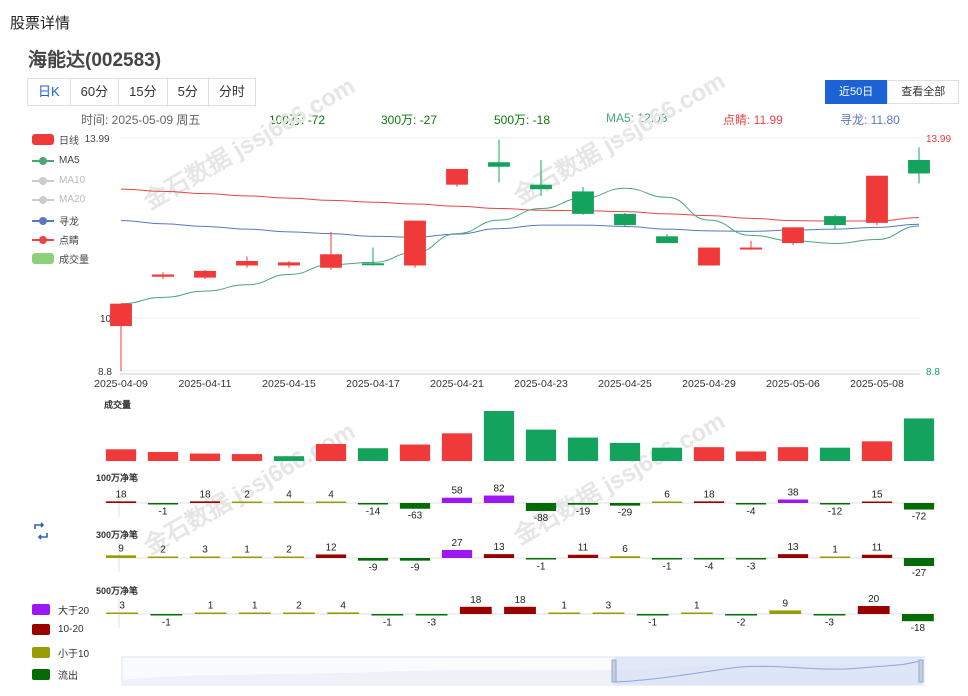  I want to click on legend-ma5: MA5, so click(56, 160).